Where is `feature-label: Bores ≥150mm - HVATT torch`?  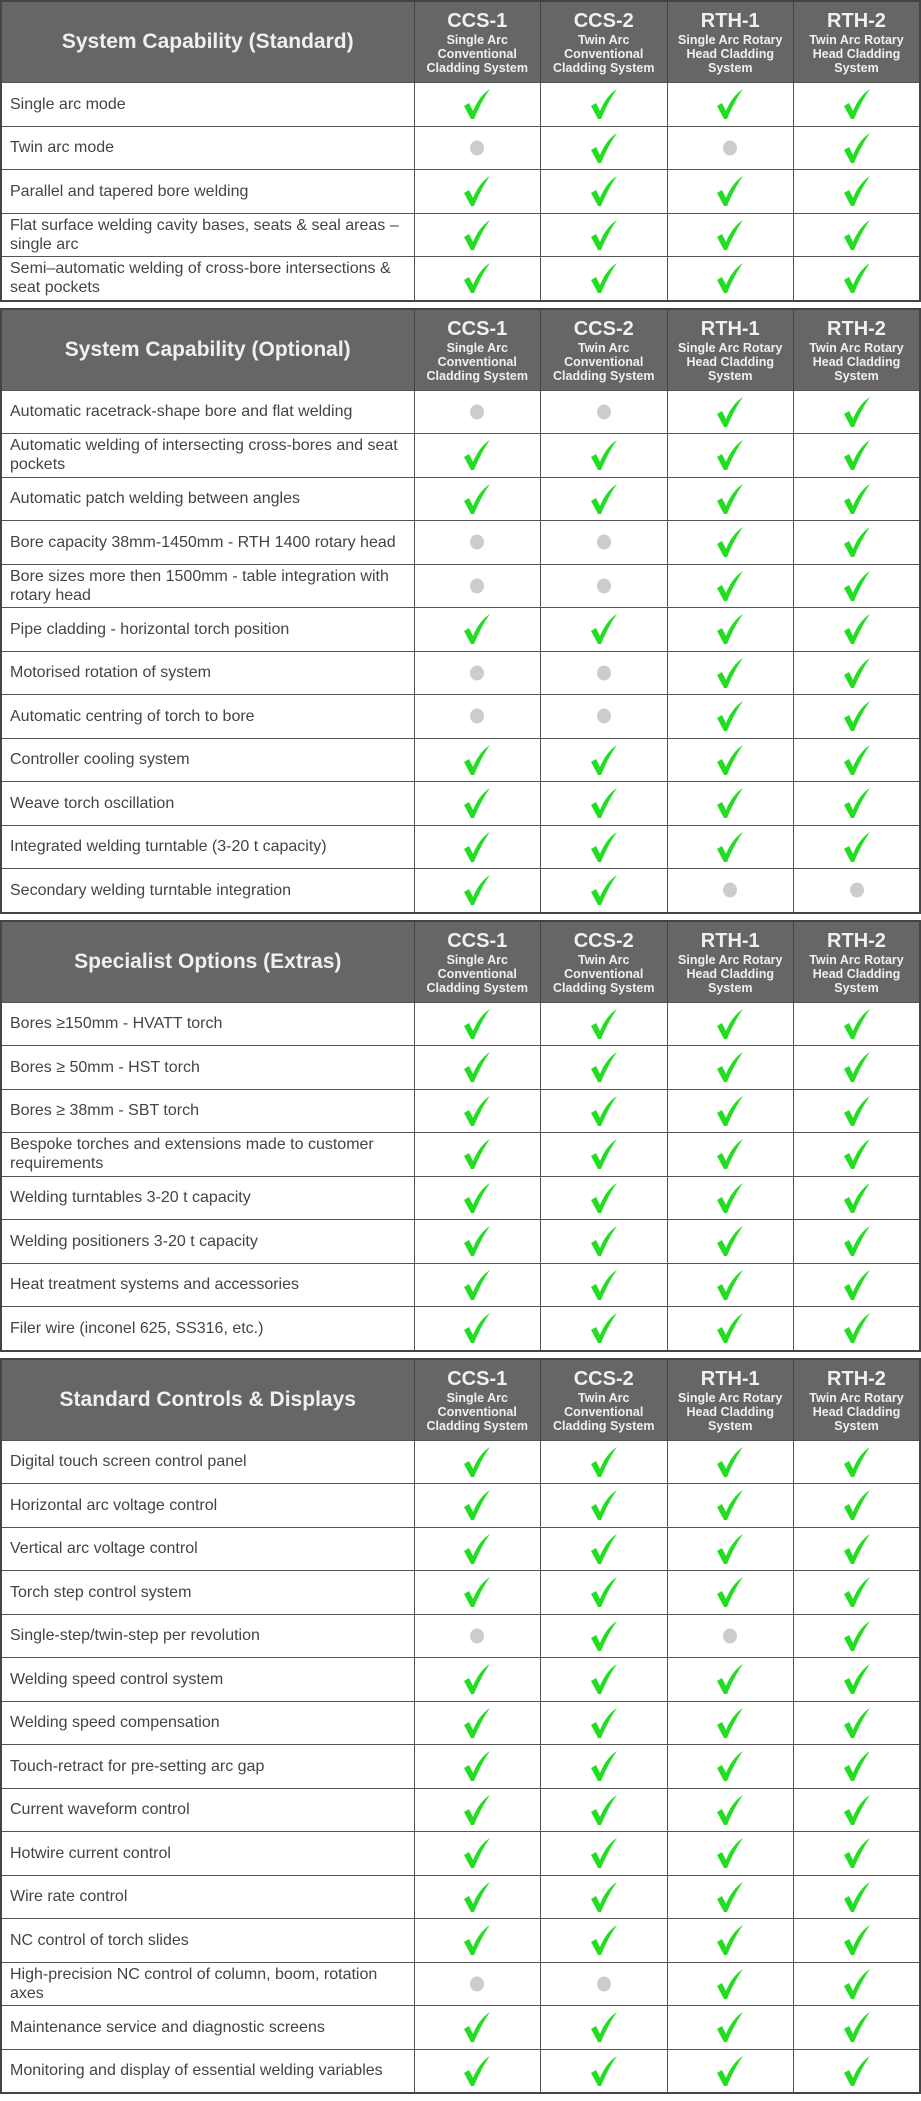
feature-label: Bores ≥150mm - HVATT torch is located at coordinates (207, 1023).